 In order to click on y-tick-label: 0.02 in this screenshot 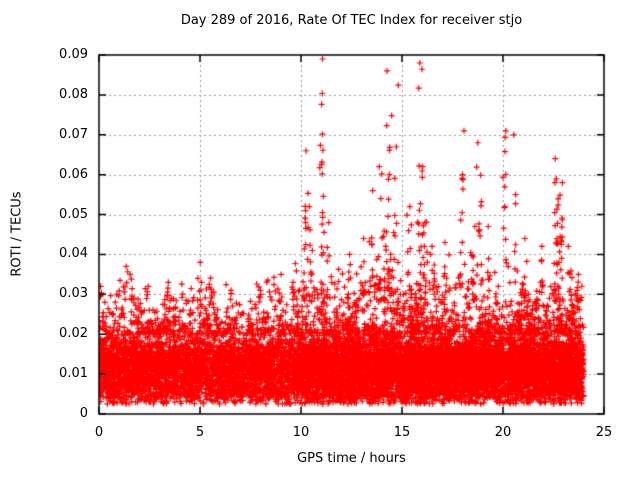, I will do `click(73, 334)`.